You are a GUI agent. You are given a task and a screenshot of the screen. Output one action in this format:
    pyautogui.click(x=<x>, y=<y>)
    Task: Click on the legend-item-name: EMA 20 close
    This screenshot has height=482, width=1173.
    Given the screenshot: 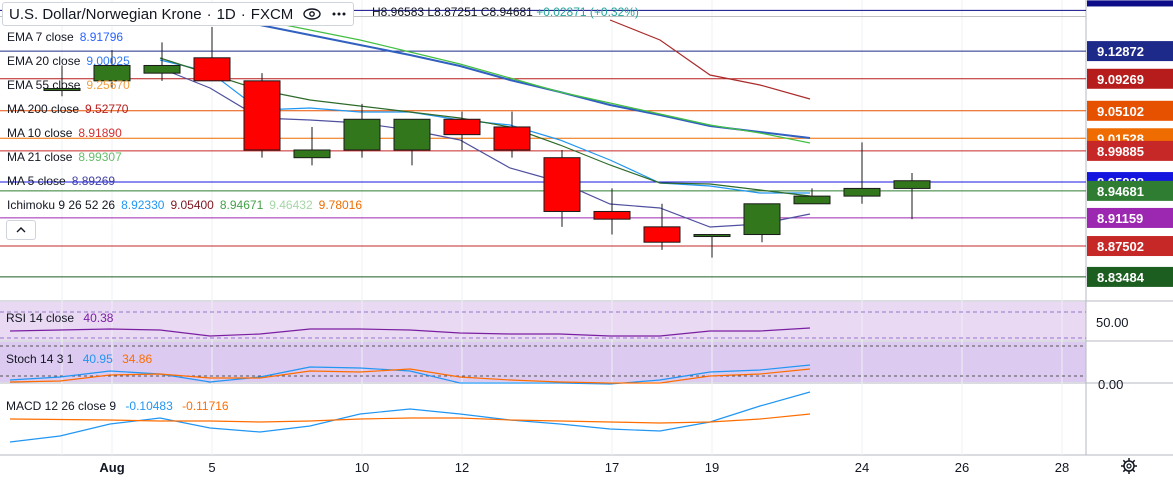 What is the action you would take?
    pyautogui.click(x=44, y=61)
    